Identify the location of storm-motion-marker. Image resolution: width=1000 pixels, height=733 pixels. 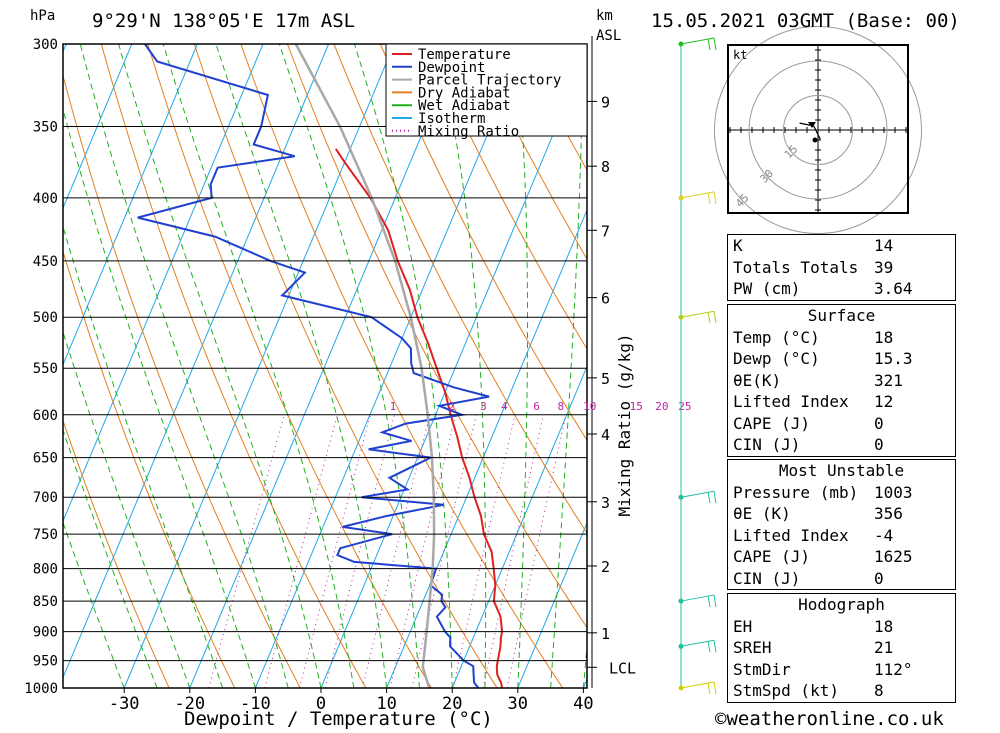
(812, 125).